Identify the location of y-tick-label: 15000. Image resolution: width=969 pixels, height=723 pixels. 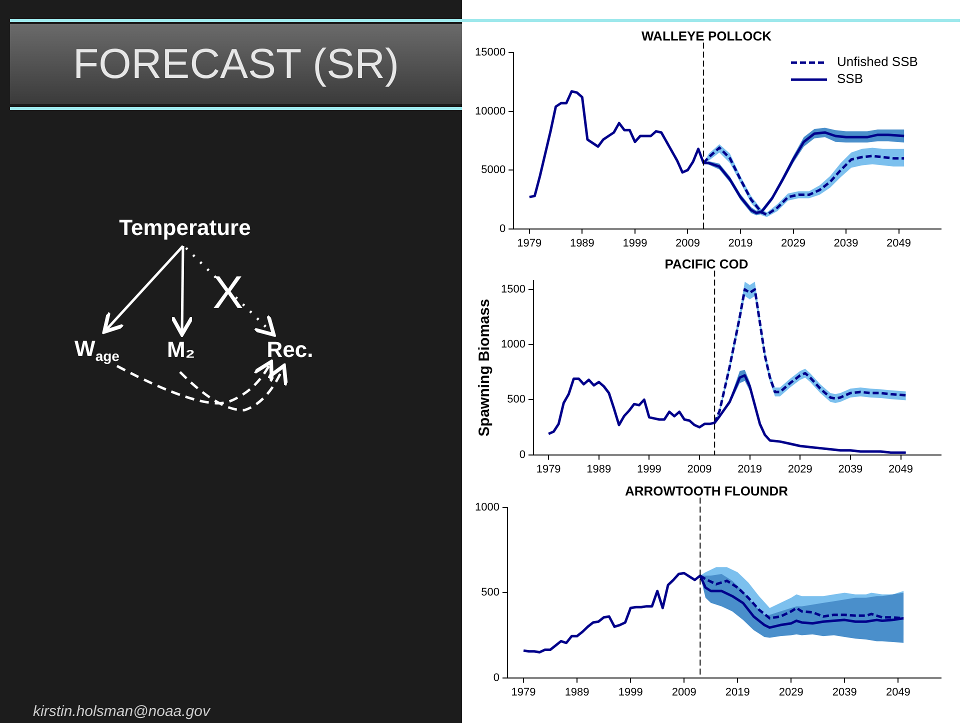
(490, 52).